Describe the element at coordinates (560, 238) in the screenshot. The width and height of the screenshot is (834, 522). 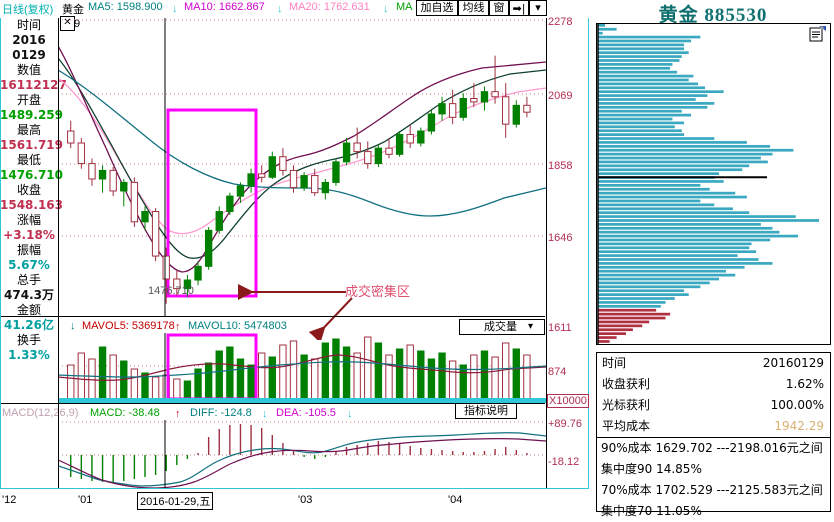
I see `price-tick-1646: 1646` at that location.